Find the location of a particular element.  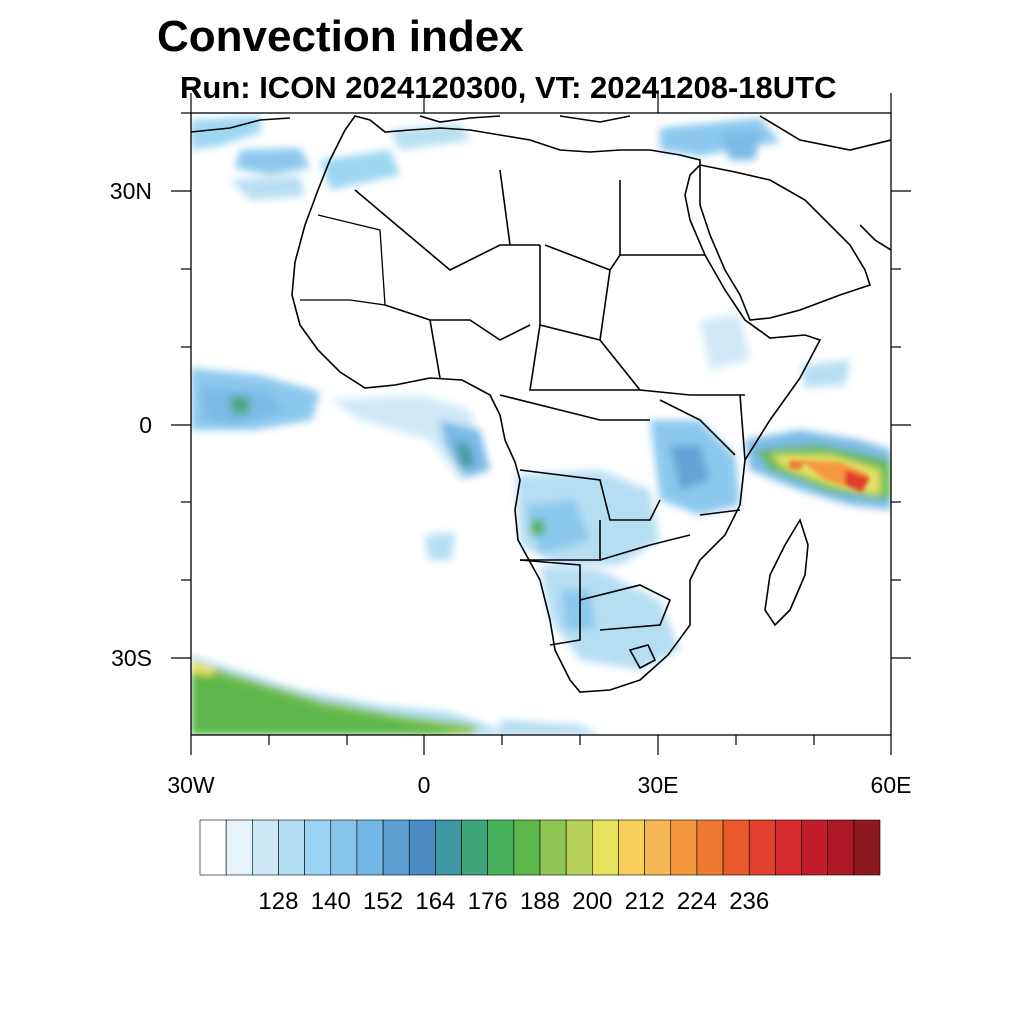

colorbar-tick-label: 188 is located at coordinates (540, 901).